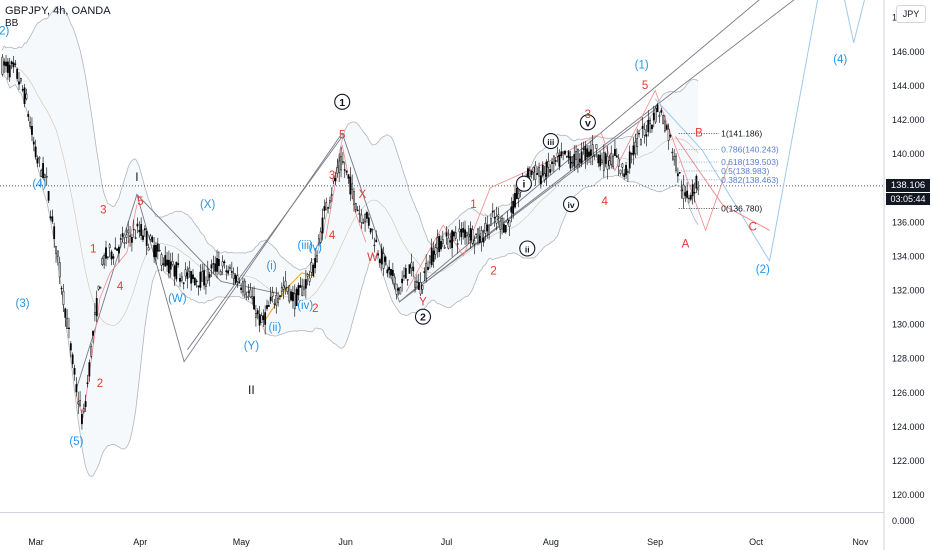 This screenshot has height=550, width=932. What do you see at coordinates (908, 256) in the screenshot?
I see `y-tick-label: 134.000` at bounding box center [908, 256].